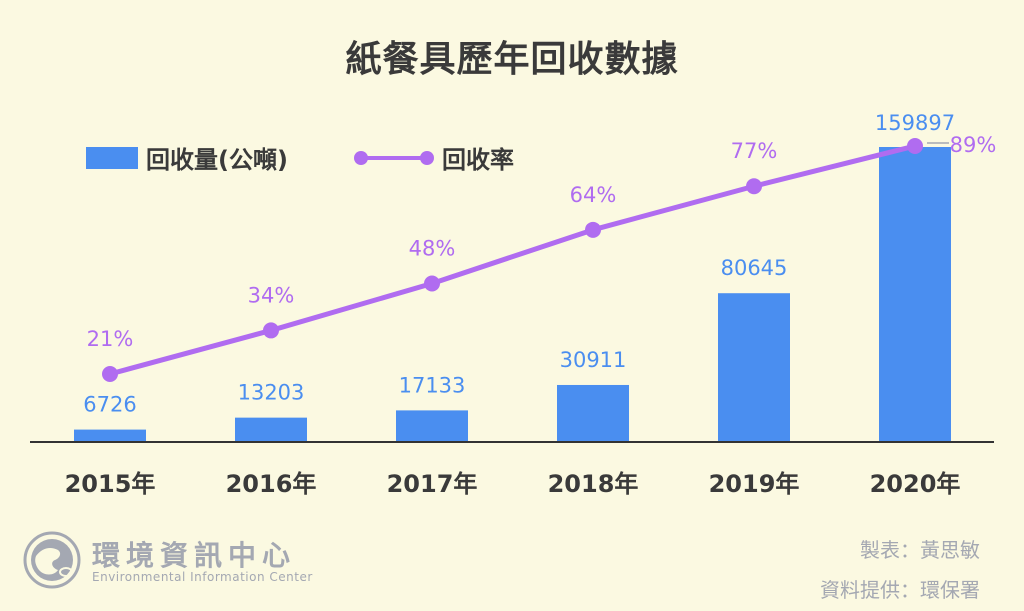 The height and width of the screenshot is (611, 1024). Describe the element at coordinates (112, 157) in the screenshot. I see `legend-bar-swatch` at that location.